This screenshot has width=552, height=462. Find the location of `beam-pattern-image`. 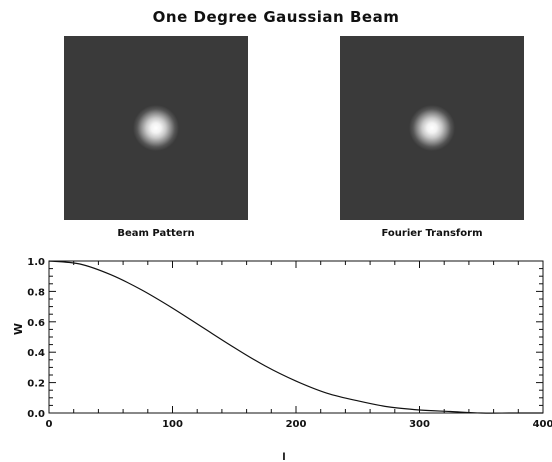

beam-pattern-image is located at coordinates (156, 128).